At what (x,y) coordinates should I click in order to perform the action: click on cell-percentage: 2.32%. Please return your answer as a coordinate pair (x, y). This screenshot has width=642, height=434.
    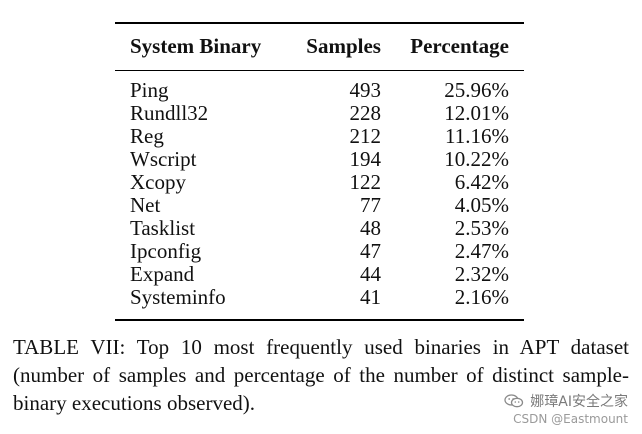
    Looking at the image, I should click on (481, 274).